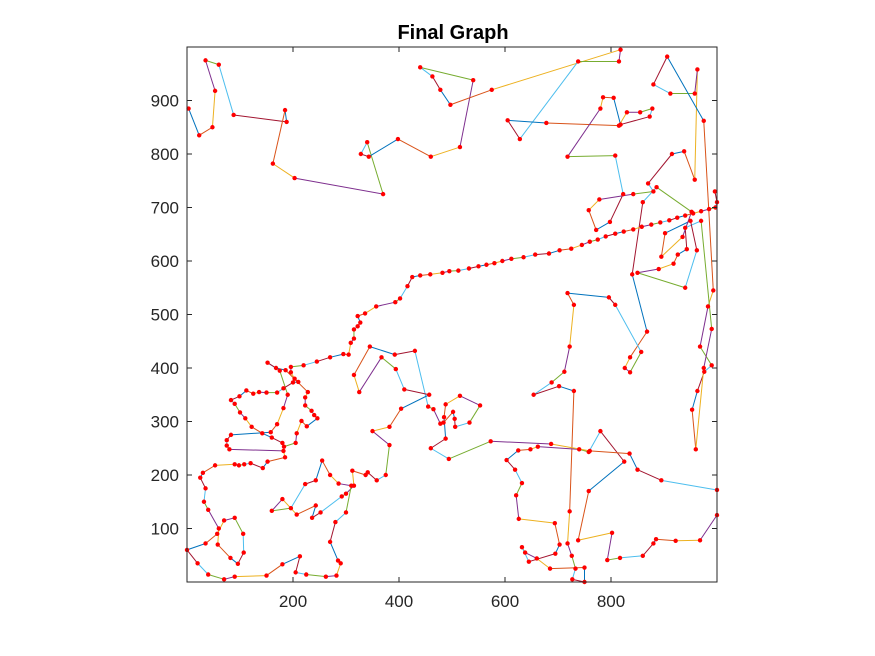 The height and width of the screenshot is (656, 875). Describe the element at coordinates (165, 261) in the screenshot. I see `y-tick-label: 600` at that location.